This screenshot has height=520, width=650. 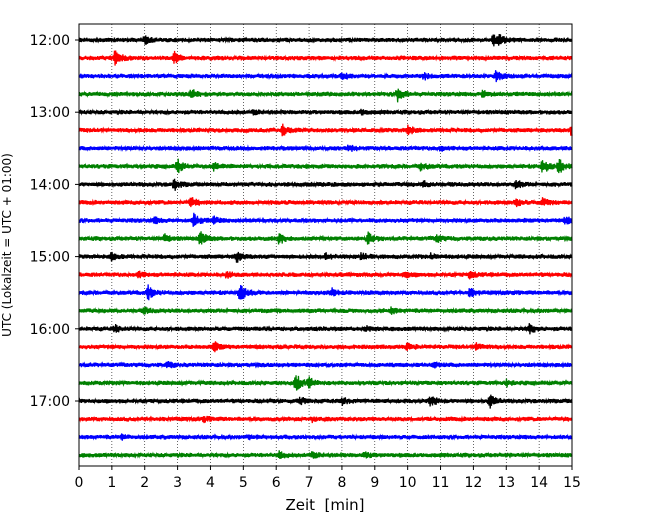 I want to click on x-tick-label: 5, so click(x=243, y=483).